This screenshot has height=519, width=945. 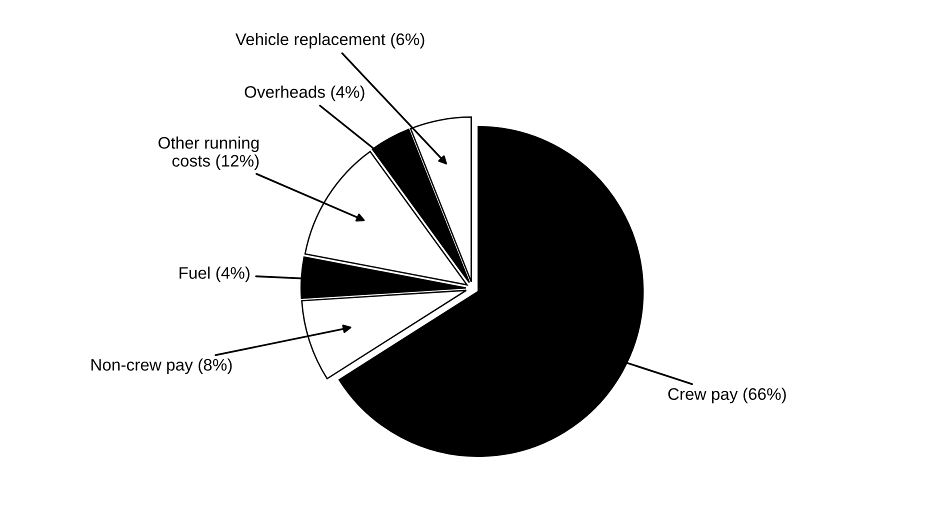 I want to click on slice-label: Vehicle replacement (6%), so click(x=329, y=40).